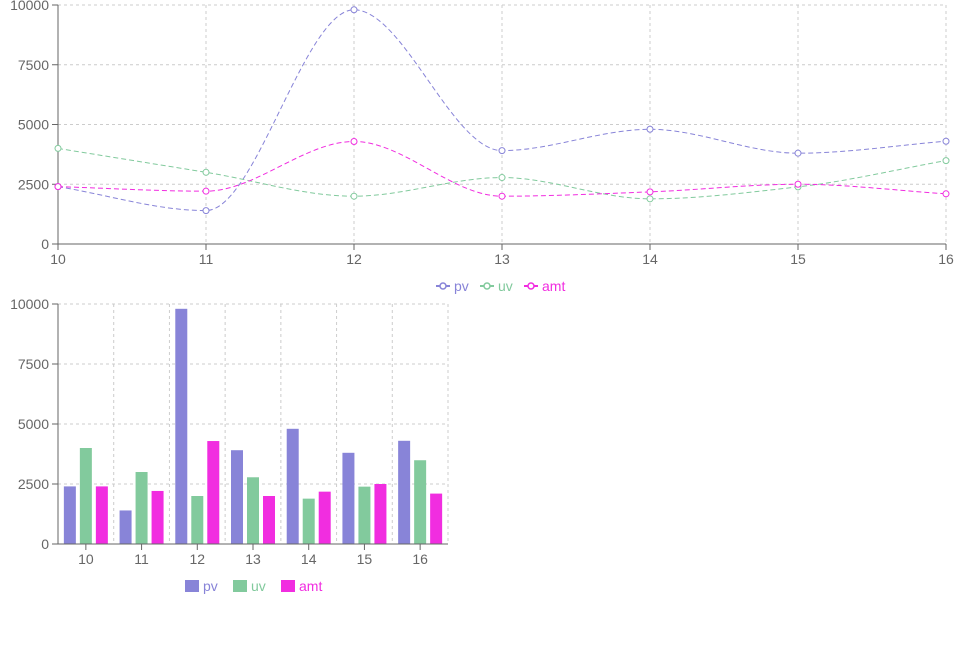 The image size is (980, 646). I want to click on bar-chart-grid, so click(253, 424).